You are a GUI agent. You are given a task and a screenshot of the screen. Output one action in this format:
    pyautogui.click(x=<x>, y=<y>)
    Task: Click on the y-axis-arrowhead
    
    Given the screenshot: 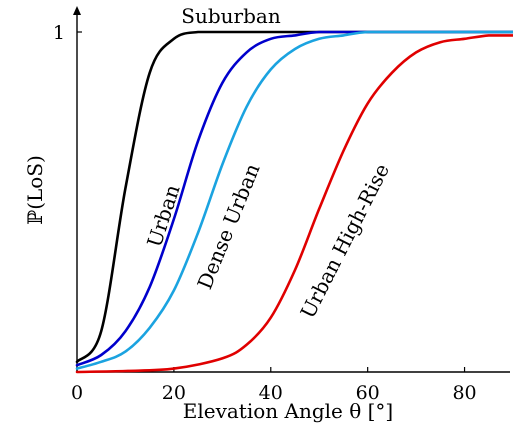 What is the action you would take?
    pyautogui.click(x=77, y=10)
    